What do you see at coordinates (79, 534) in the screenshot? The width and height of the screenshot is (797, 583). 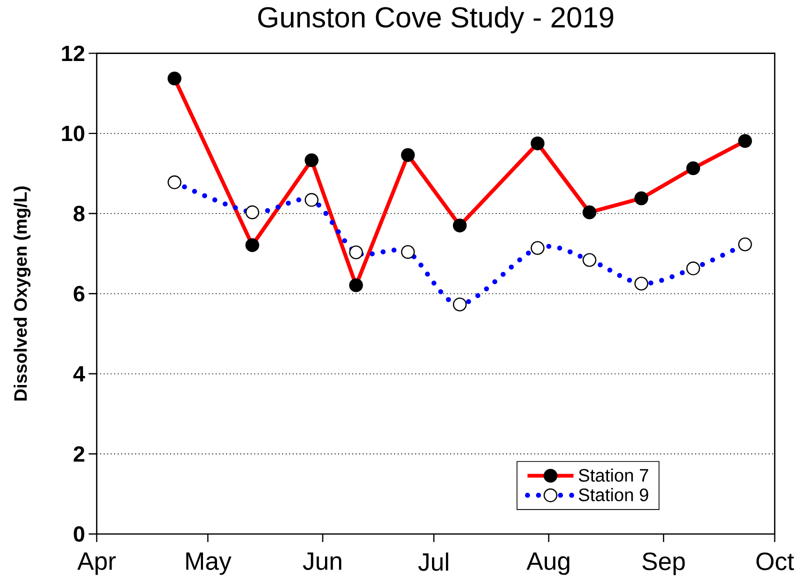 I see `y-tick-label: 0` at bounding box center [79, 534].